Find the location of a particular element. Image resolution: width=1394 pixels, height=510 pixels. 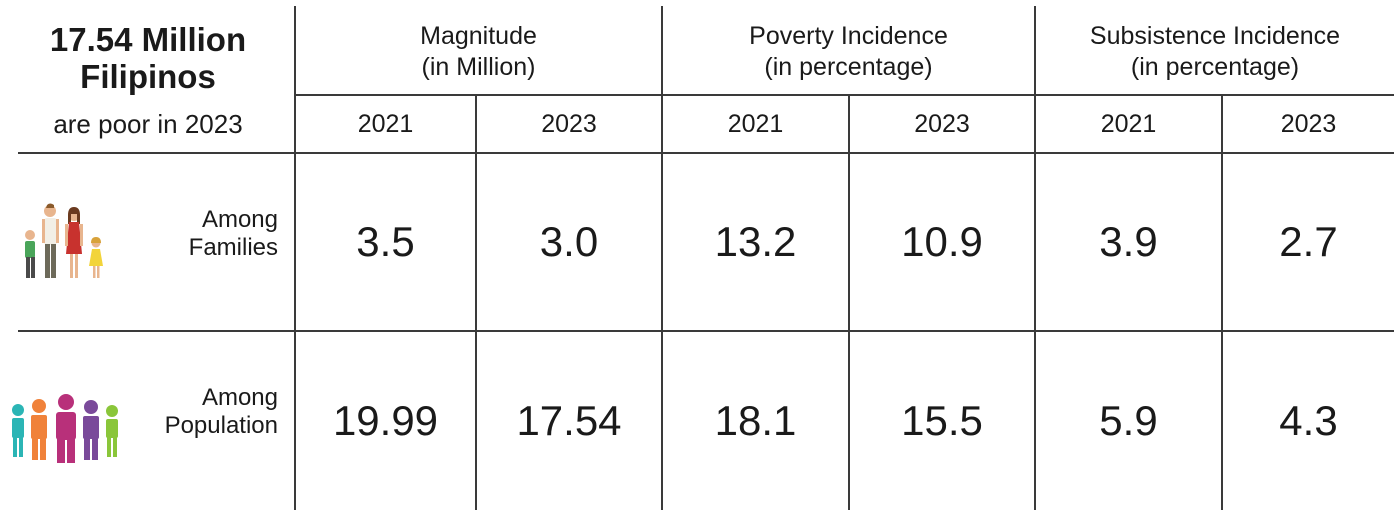

title-block: 17.54 Million Filipinos are poor in 2023 is located at coordinates (148, 76).